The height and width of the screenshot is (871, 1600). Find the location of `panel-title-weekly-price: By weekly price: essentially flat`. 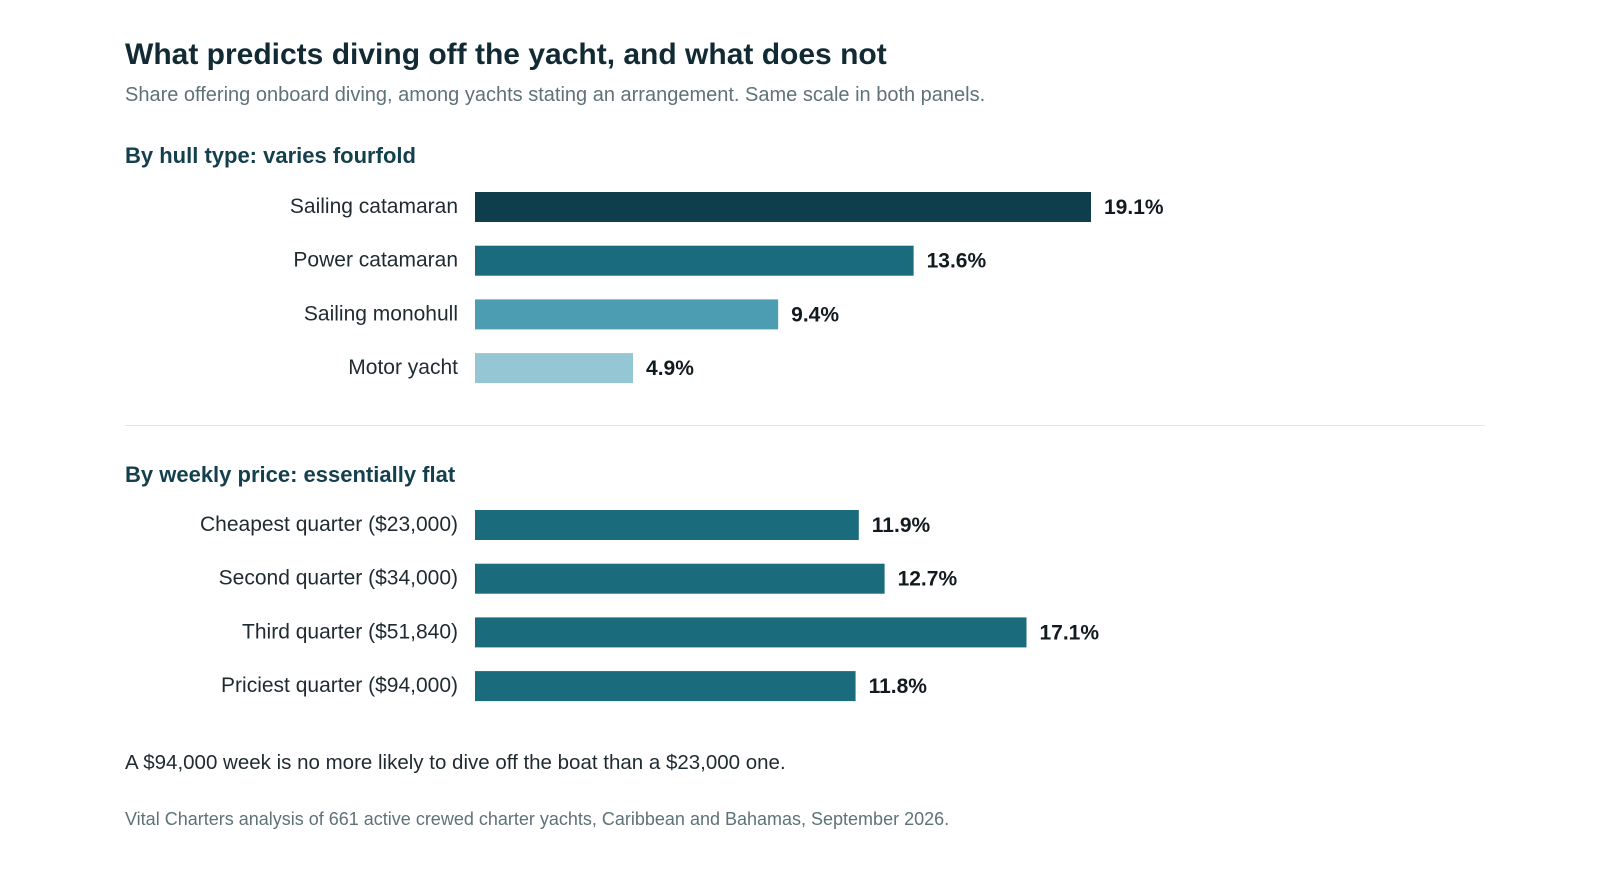

panel-title-weekly-price: By weekly price: essentially flat is located at coordinates (290, 474).